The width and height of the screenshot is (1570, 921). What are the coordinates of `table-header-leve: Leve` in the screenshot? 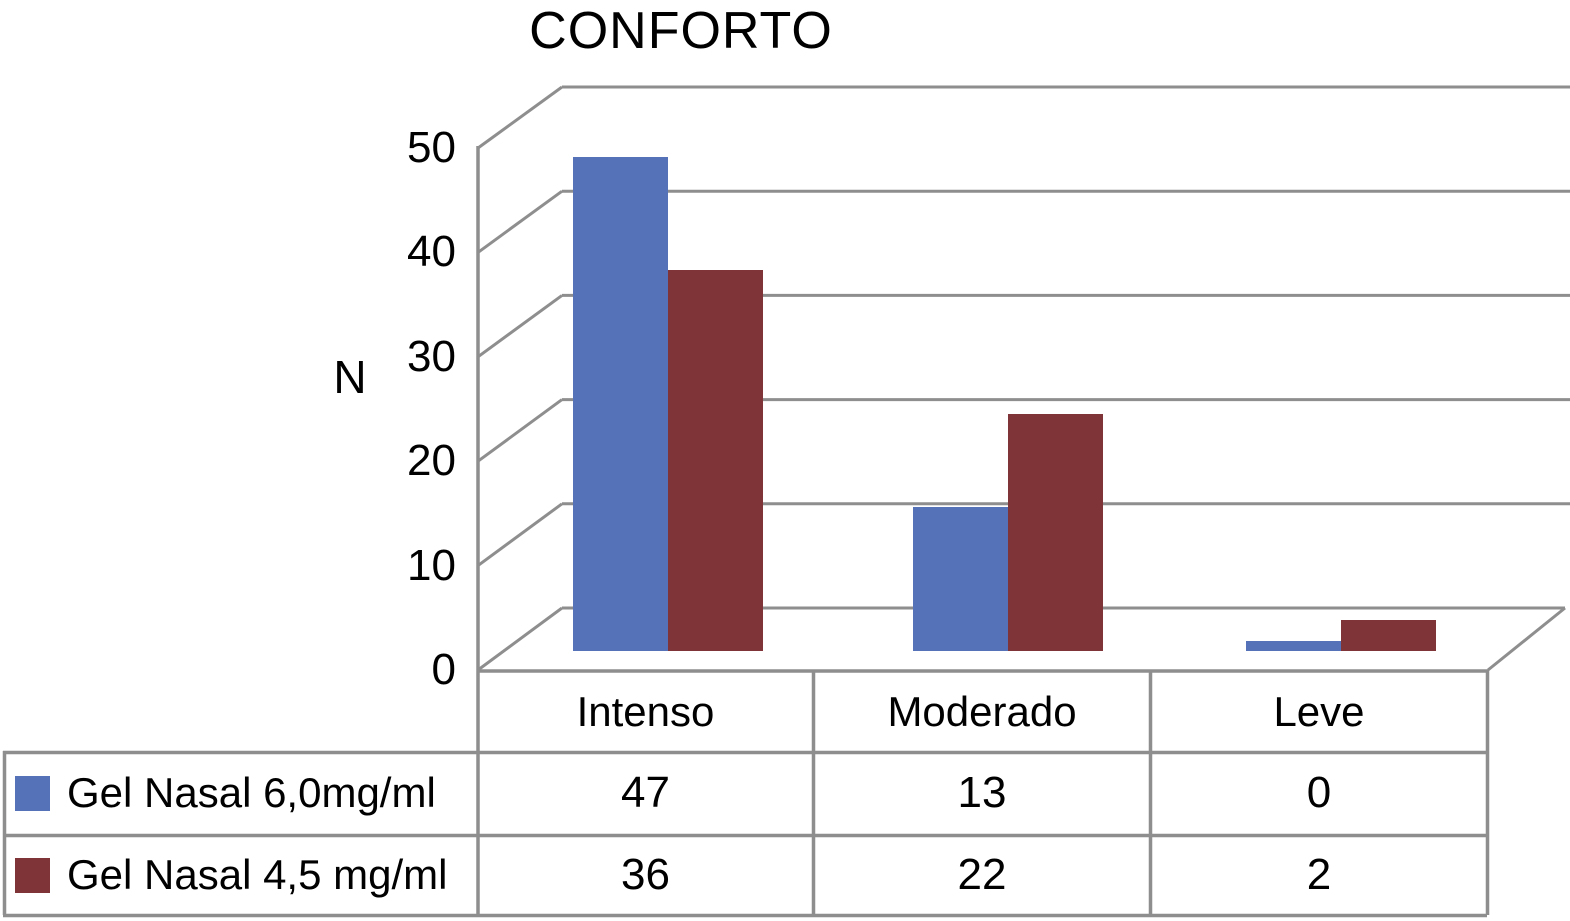 It's located at (1319, 711).